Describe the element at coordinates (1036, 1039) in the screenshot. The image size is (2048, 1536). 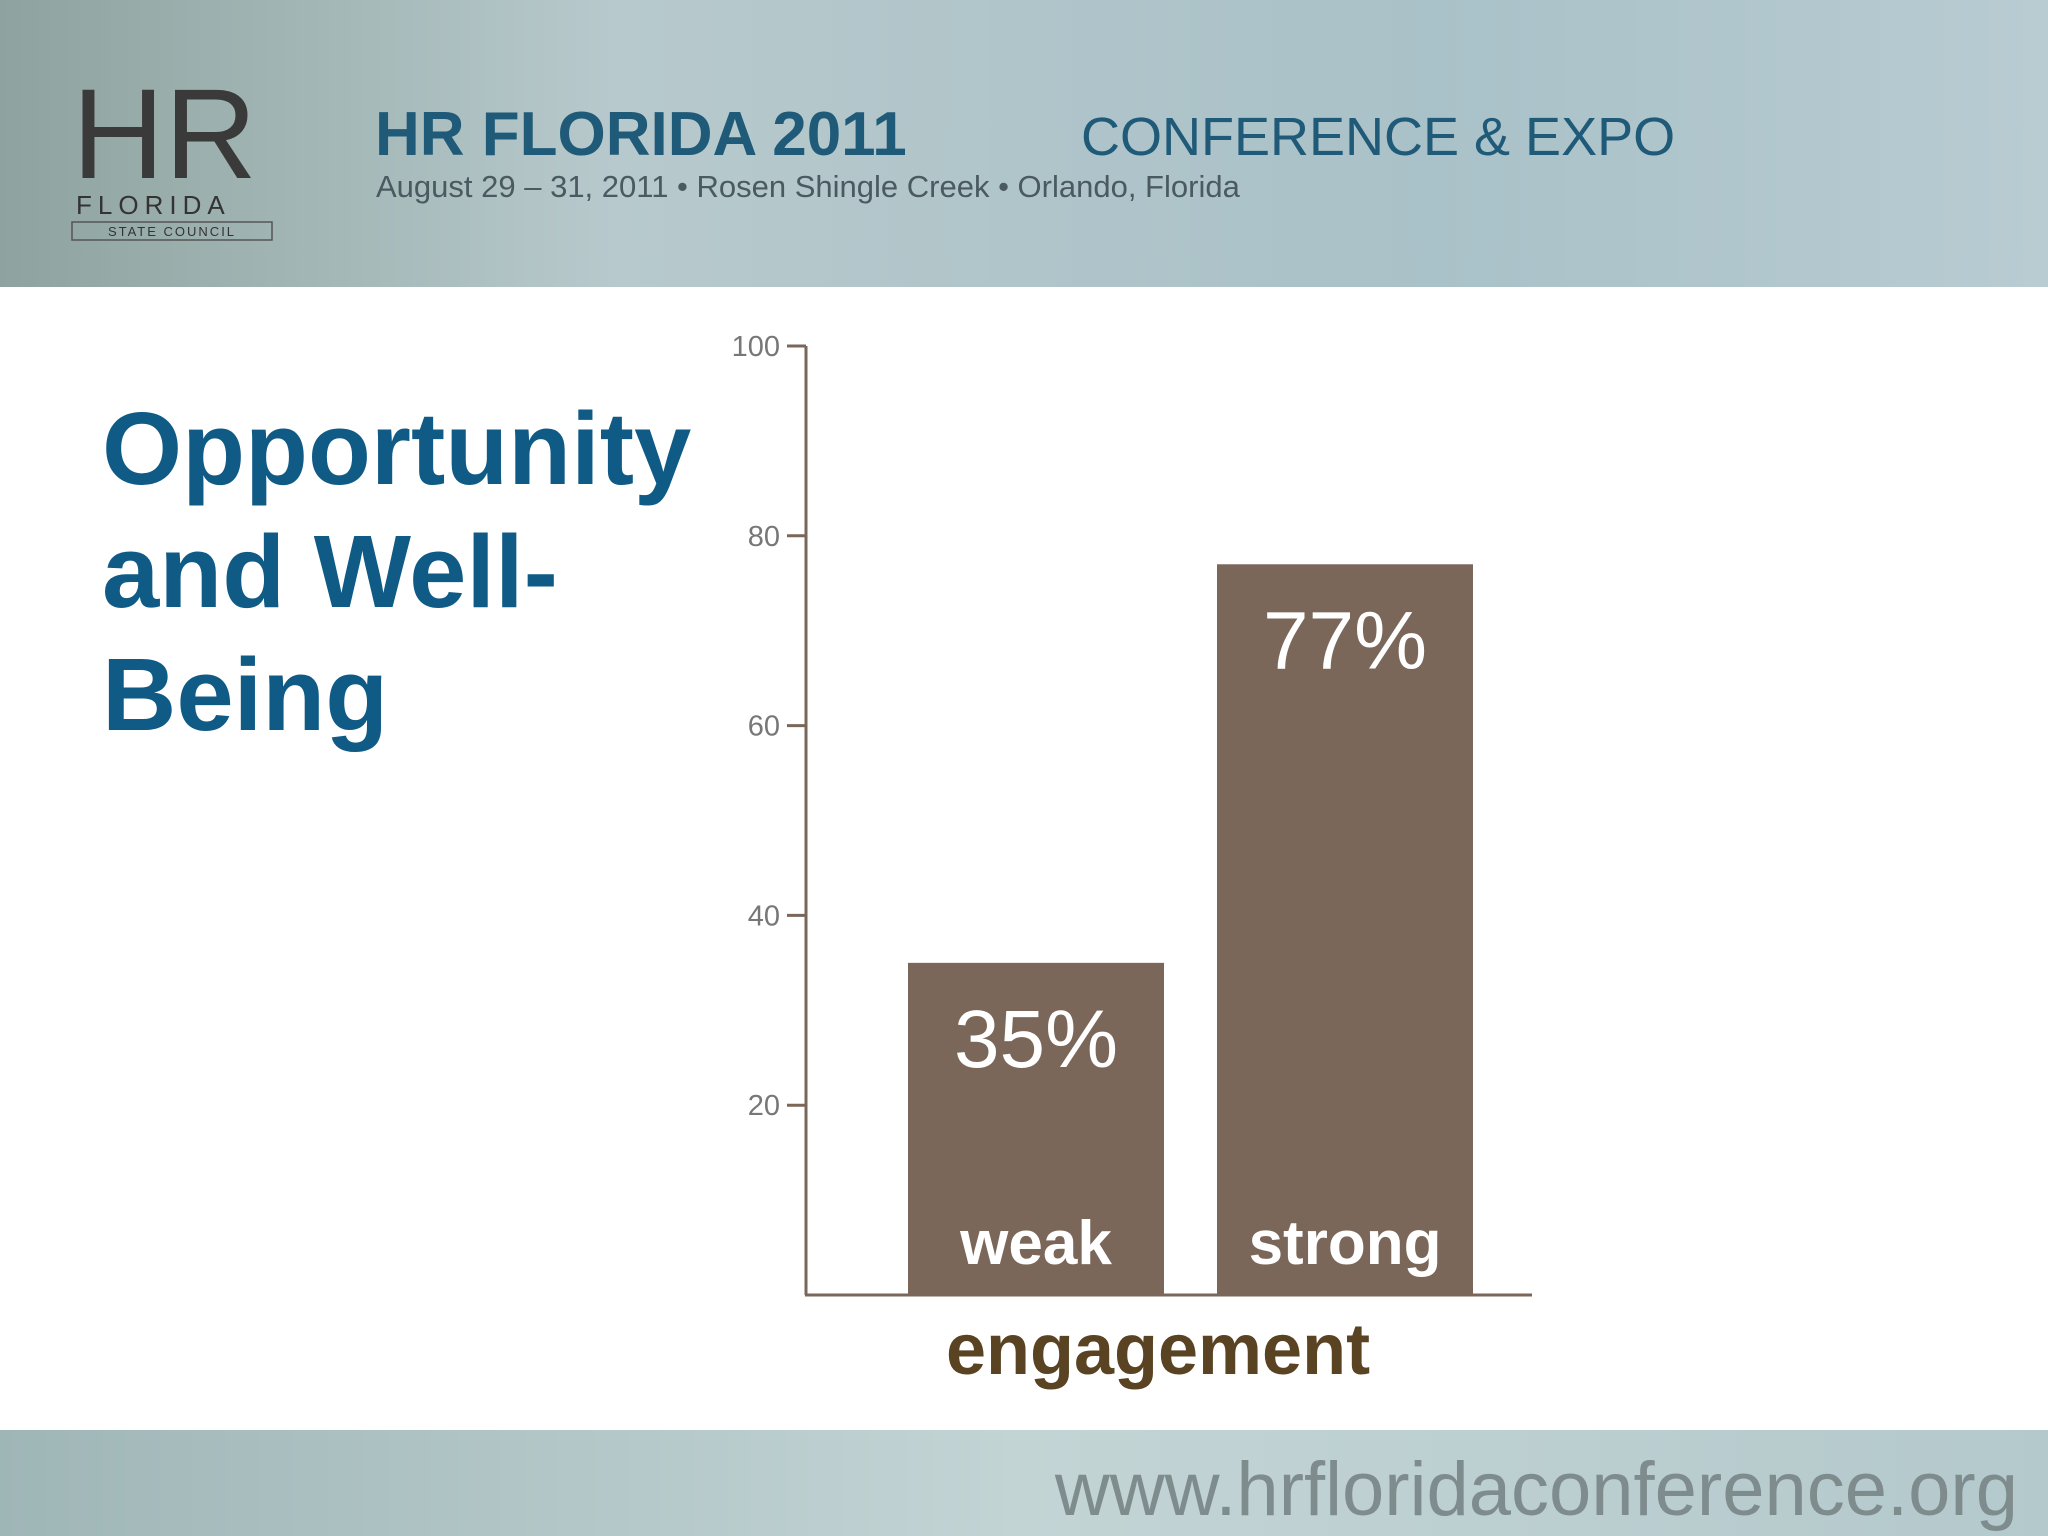
I see `value-label: 35%` at that location.